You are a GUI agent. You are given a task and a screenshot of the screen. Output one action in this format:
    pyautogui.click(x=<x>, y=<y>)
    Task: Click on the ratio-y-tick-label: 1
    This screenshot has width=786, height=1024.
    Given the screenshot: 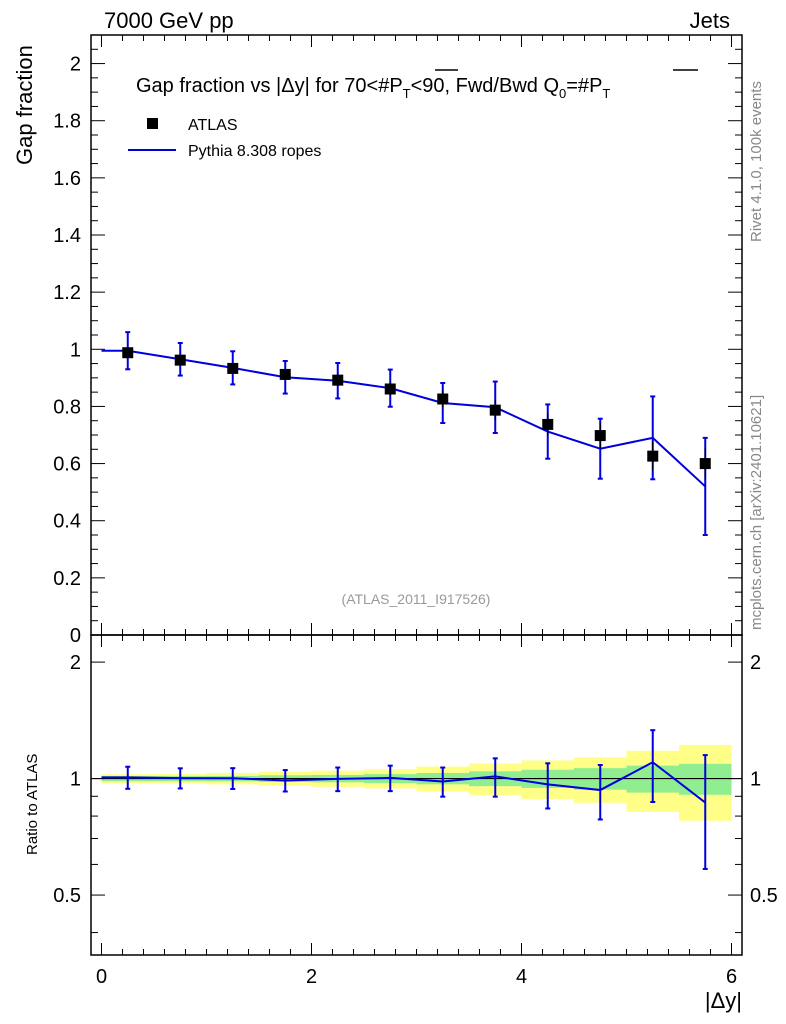 What is the action you would take?
    pyautogui.click(x=75, y=780)
    